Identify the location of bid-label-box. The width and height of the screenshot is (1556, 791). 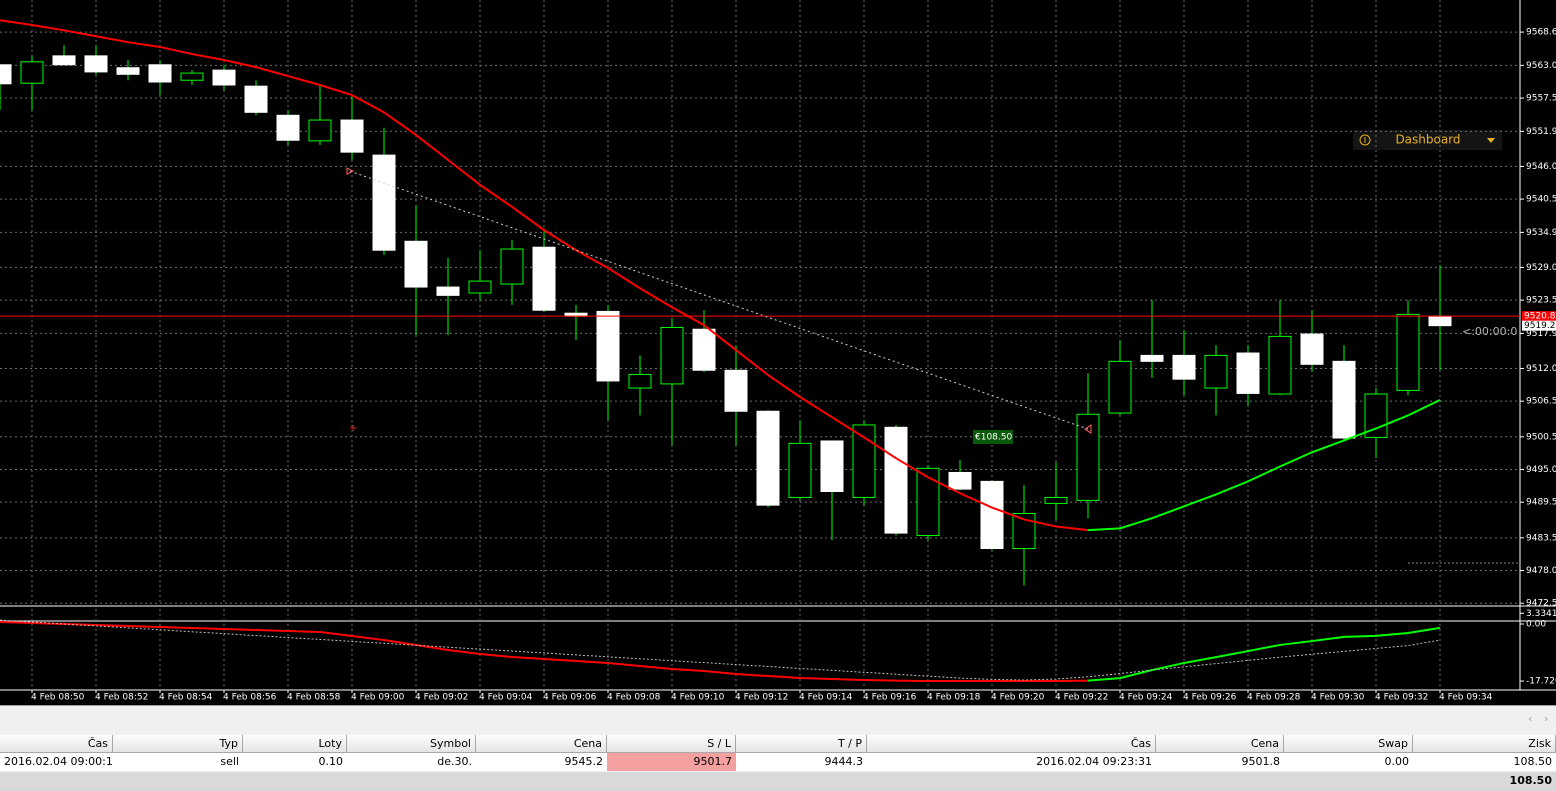
(1539, 325).